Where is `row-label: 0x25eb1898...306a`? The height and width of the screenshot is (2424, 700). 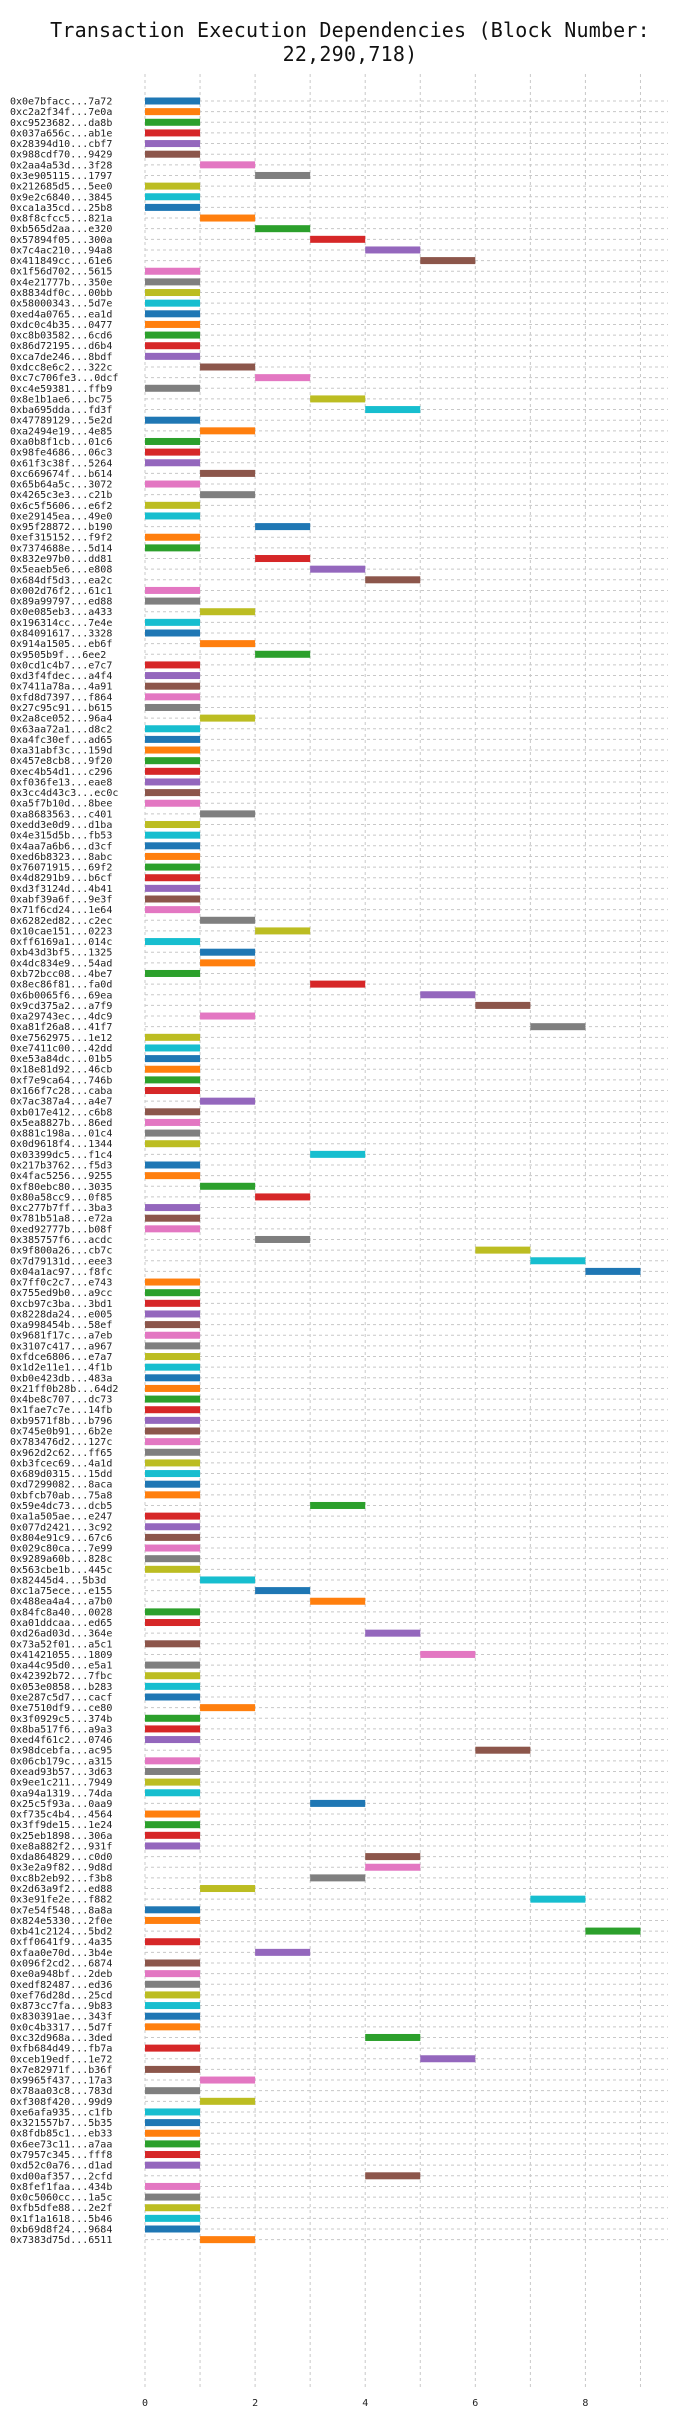 row-label: 0x25eb1898...306a is located at coordinates (61, 1836).